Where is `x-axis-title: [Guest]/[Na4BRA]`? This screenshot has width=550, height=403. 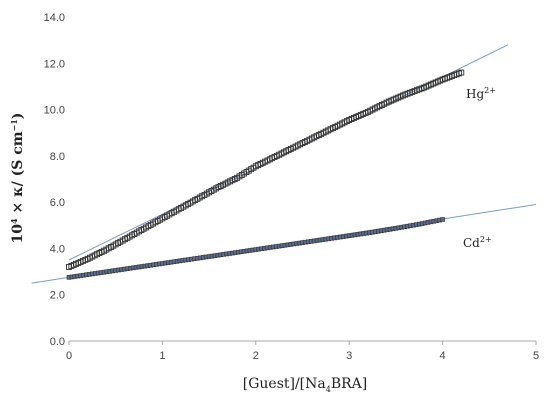 x-axis-title: [Guest]/[Na4BRA] is located at coordinates (305, 385).